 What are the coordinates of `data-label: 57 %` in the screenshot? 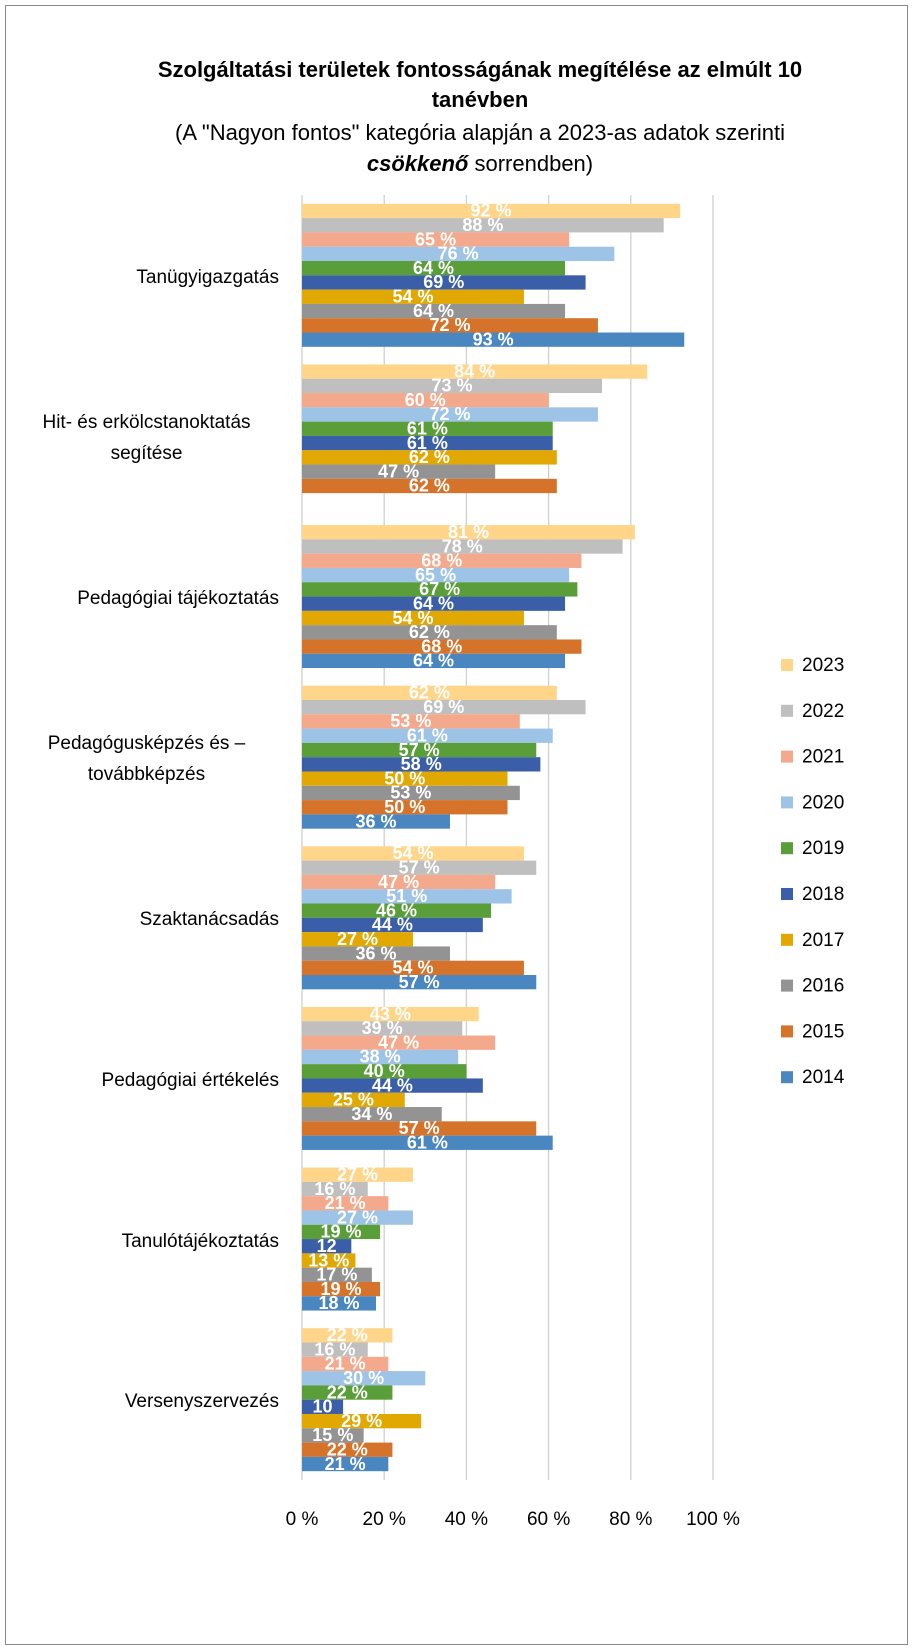 It's located at (419, 750).